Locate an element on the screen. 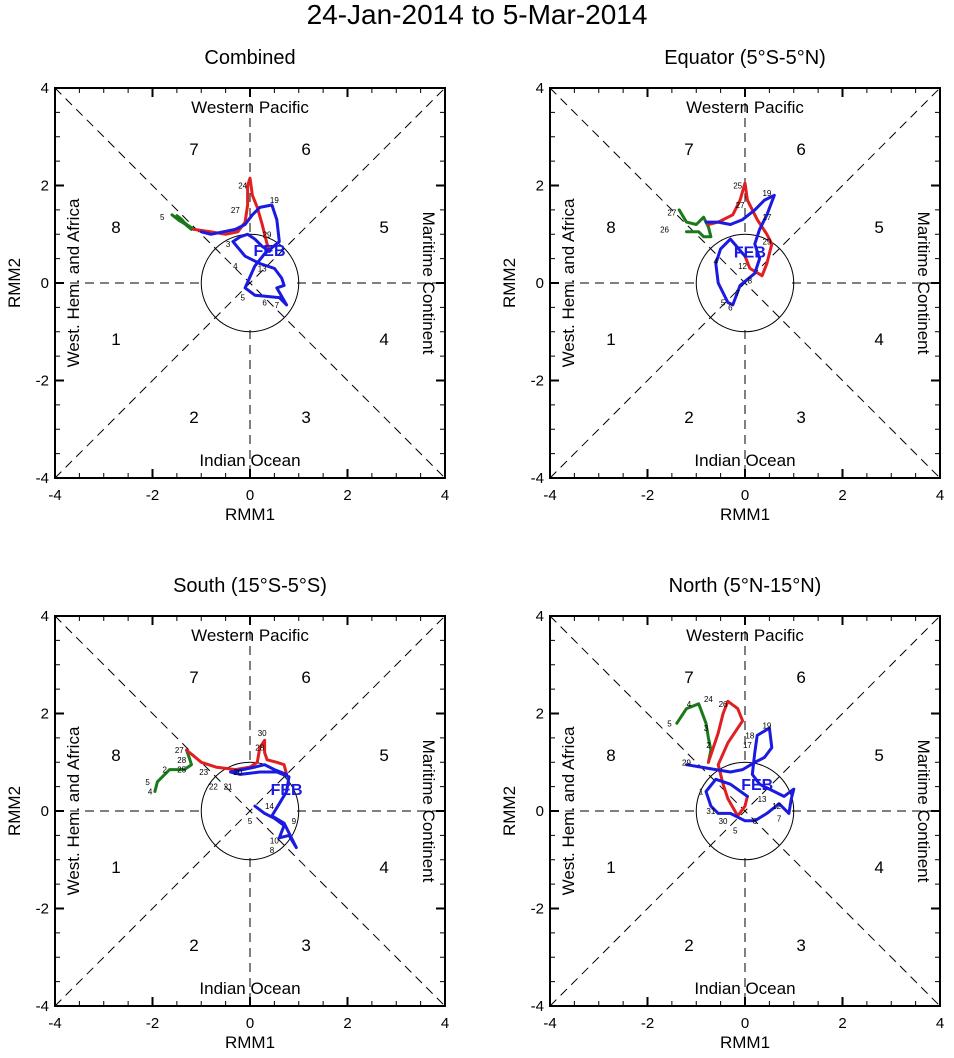 This screenshot has width=954, height=1058. region-label-right: Maritime Continent is located at coordinates (923, 811).